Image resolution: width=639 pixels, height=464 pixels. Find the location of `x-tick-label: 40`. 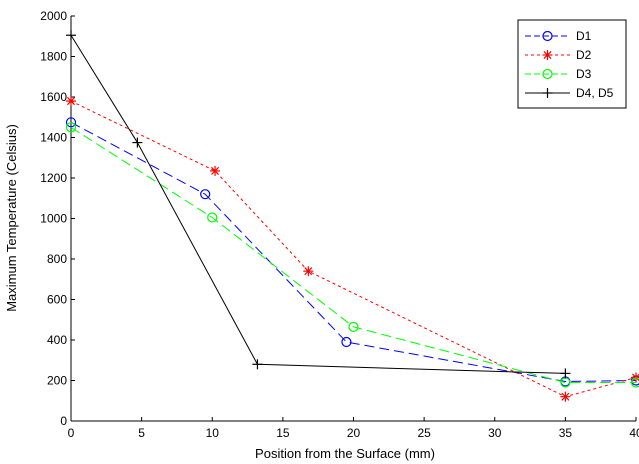

x-tick-label: 40 is located at coordinates (634, 433).